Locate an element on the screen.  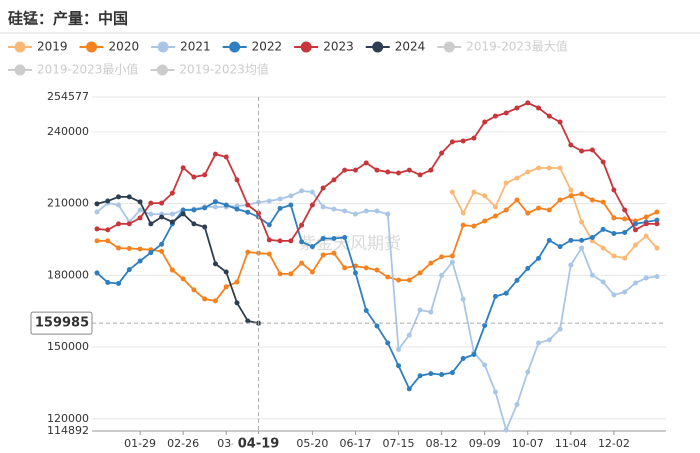
legend-item: 2020 is located at coordinates (109, 47).